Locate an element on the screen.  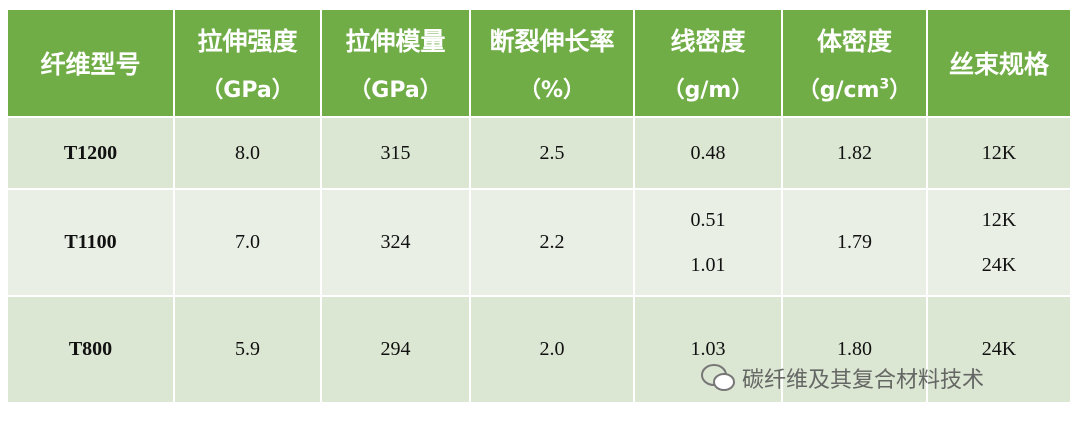
table-cell: 1.79 is located at coordinates (854, 242).